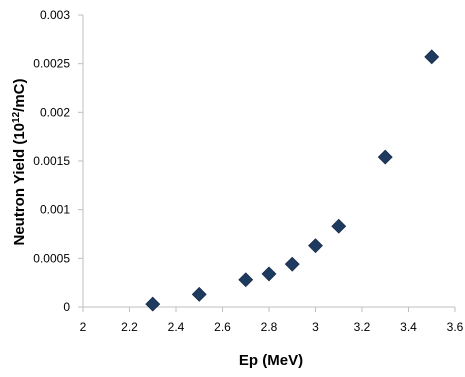 This screenshot has height=377, width=465. Describe the element at coordinates (55, 112) in the screenshot. I see `y-tick-label: 0.002` at that location.